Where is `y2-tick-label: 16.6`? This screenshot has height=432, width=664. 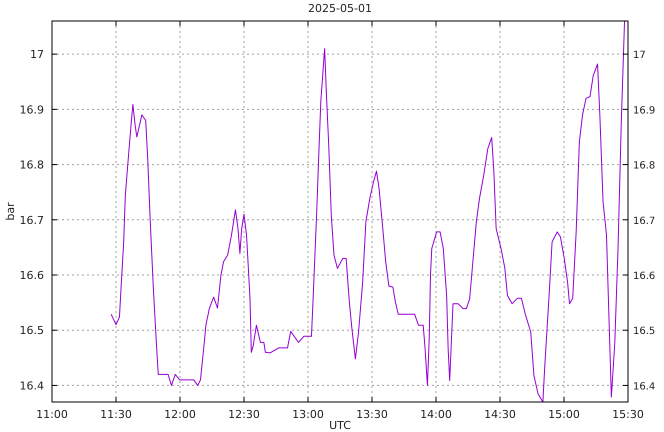
y2-tick-label: 16.6 is located at coordinates (644, 276).